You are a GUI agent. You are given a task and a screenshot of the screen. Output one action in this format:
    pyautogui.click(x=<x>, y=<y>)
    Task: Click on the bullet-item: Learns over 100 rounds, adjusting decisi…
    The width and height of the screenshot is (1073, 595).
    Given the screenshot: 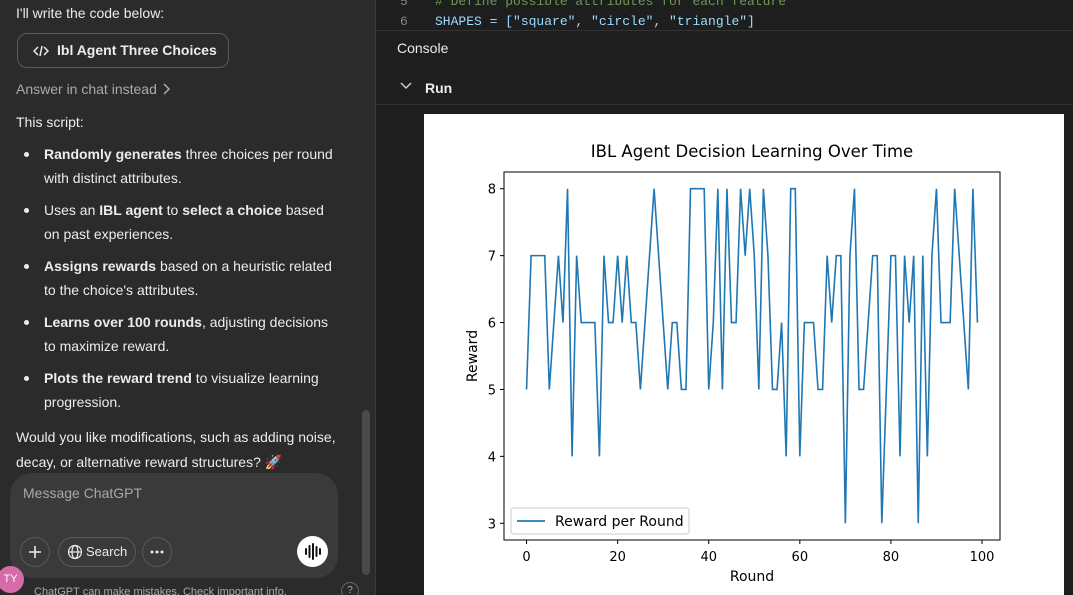 What is the action you would take?
    pyautogui.click(x=176, y=334)
    